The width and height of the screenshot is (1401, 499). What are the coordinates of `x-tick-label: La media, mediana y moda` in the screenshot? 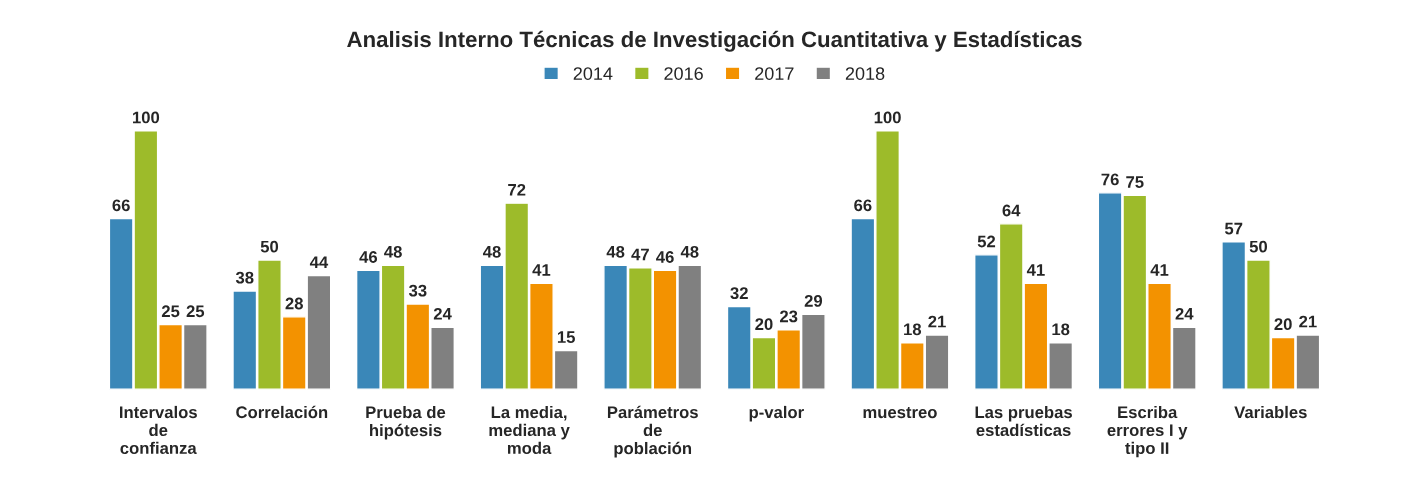 It's located at (529, 430).